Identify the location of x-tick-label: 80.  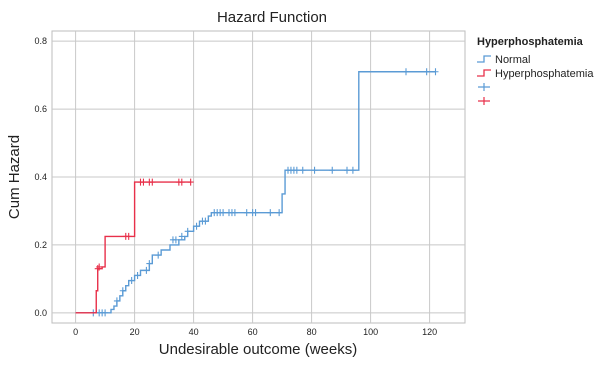
(312, 332).